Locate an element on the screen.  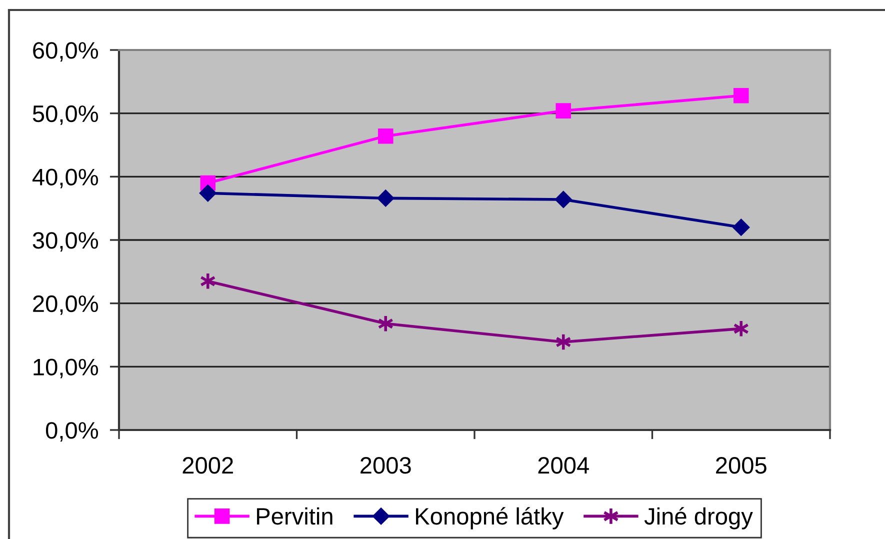
y-tick-label: 0,0% is located at coordinates (72, 432).